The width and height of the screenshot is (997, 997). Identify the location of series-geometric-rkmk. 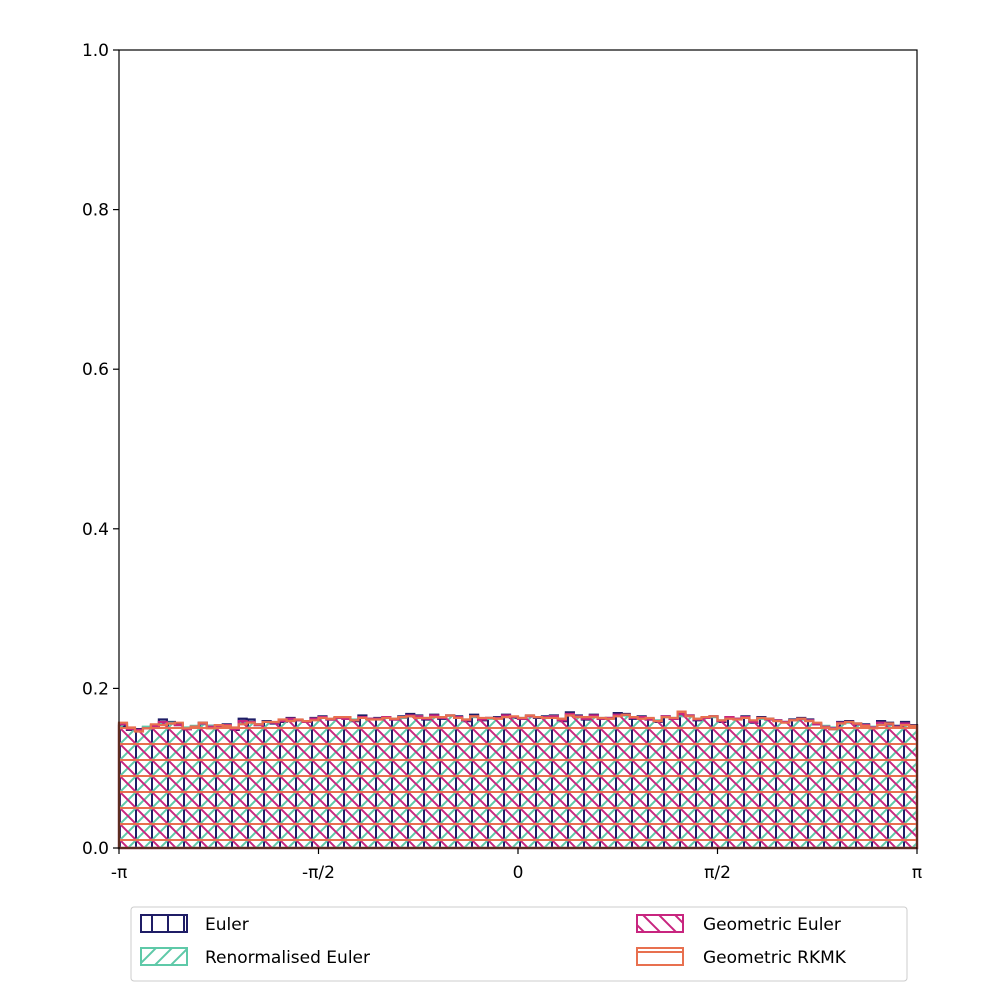
(518, 780).